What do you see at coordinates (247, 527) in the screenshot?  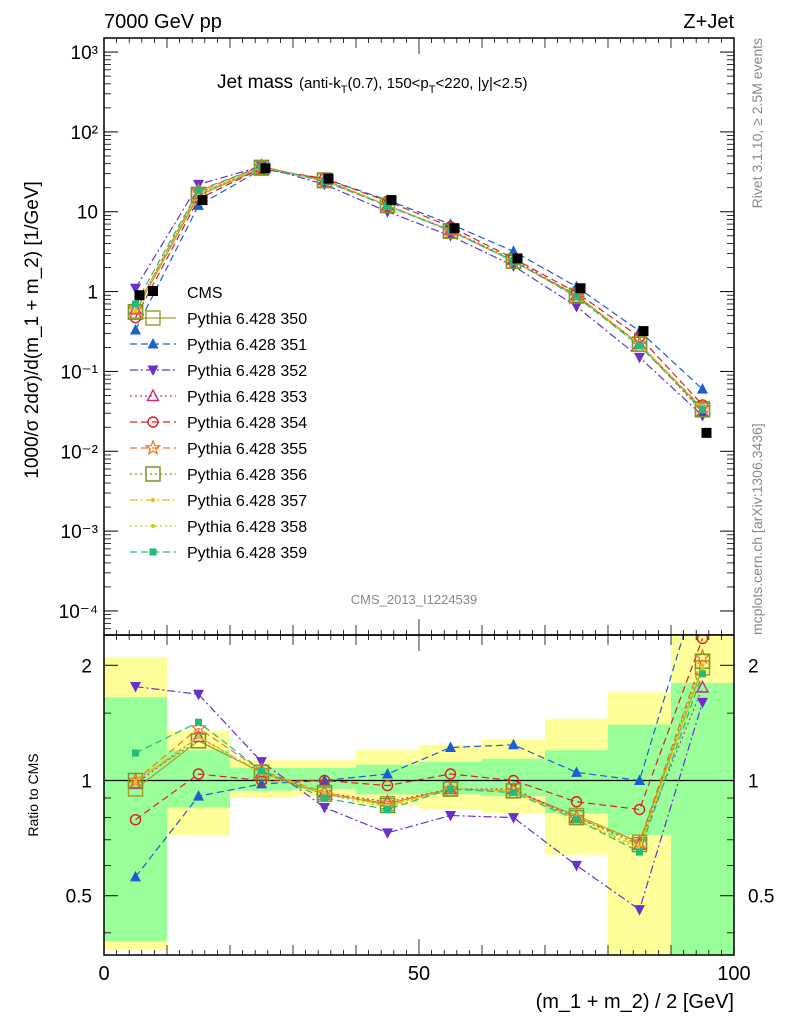 I see `legend-label-9: Pythia 6.428 358` at bounding box center [247, 527].